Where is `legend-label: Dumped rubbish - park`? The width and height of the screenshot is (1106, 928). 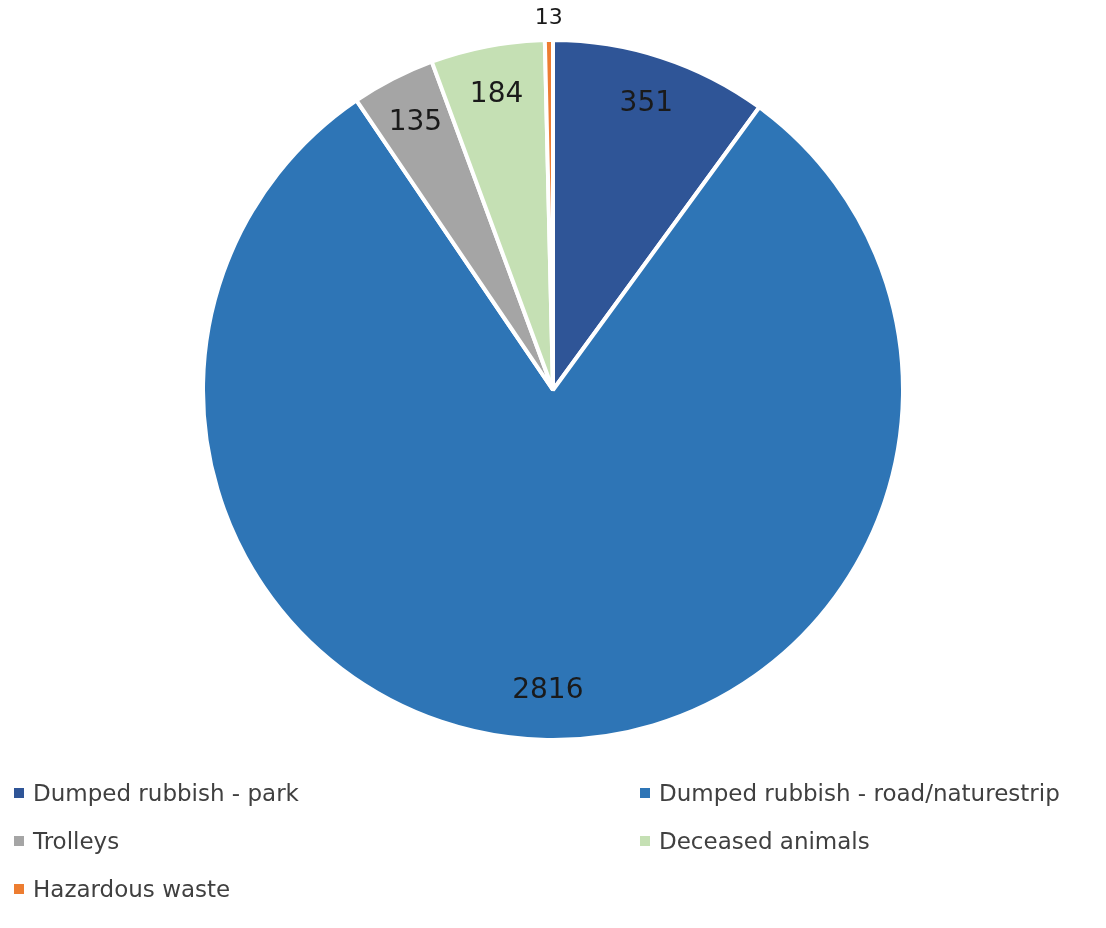
legend-label: Dumped rubbish - park is located at coordinates (166, 793).